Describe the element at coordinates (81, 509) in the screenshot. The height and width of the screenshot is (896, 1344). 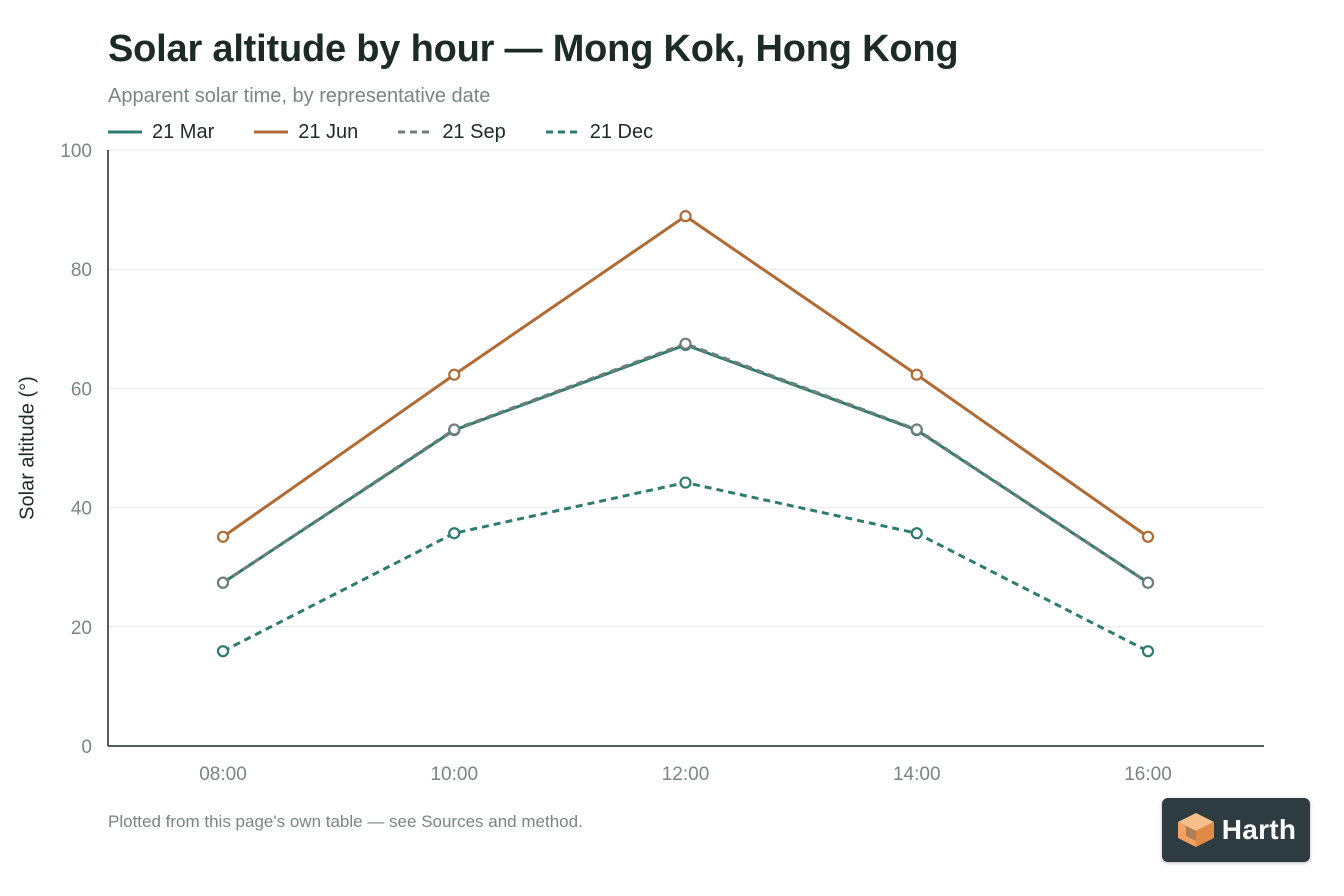
I see `y-tick-label: 40` at that location.